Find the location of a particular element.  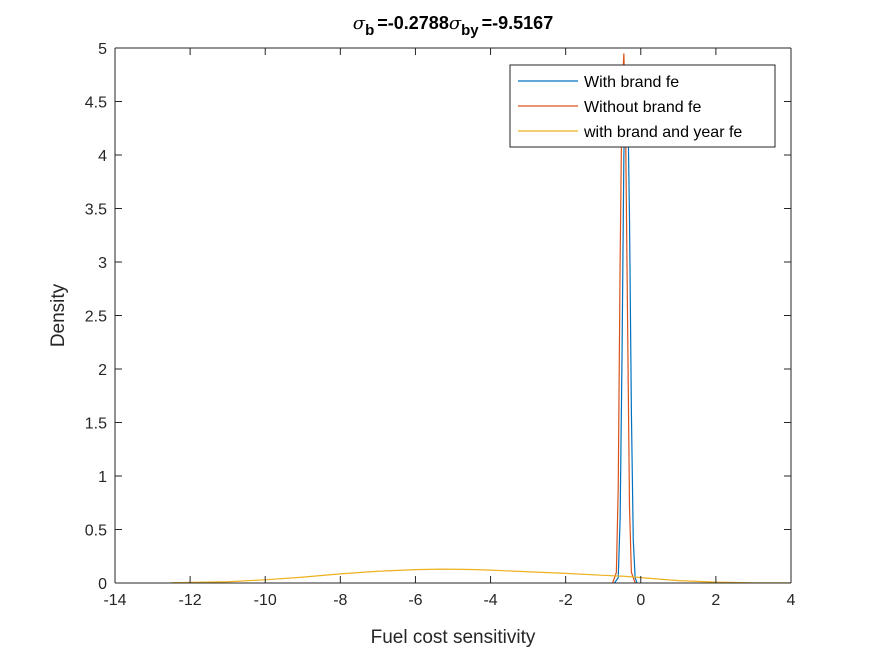

y-tick-label-7: 3.5 is located at coordinates (96, 210).